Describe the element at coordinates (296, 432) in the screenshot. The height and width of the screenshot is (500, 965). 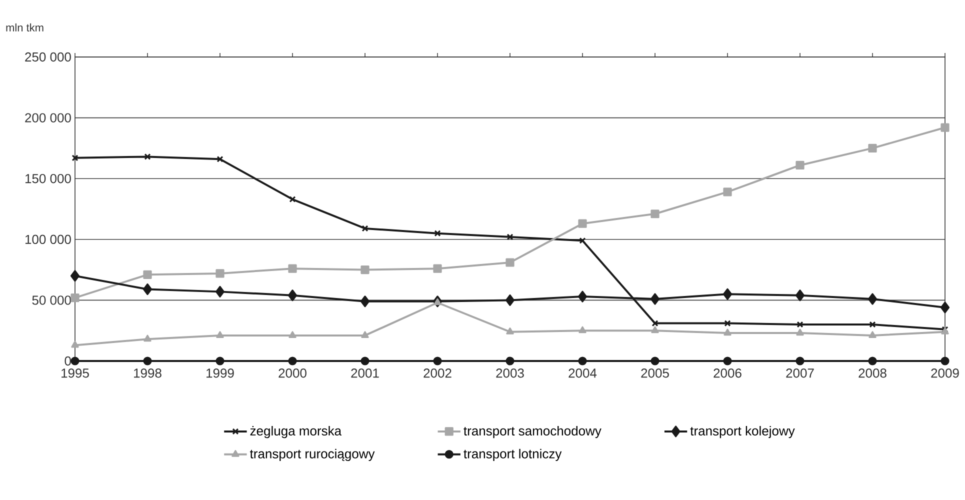
I see `legend-label: żegluga morska` at that location.